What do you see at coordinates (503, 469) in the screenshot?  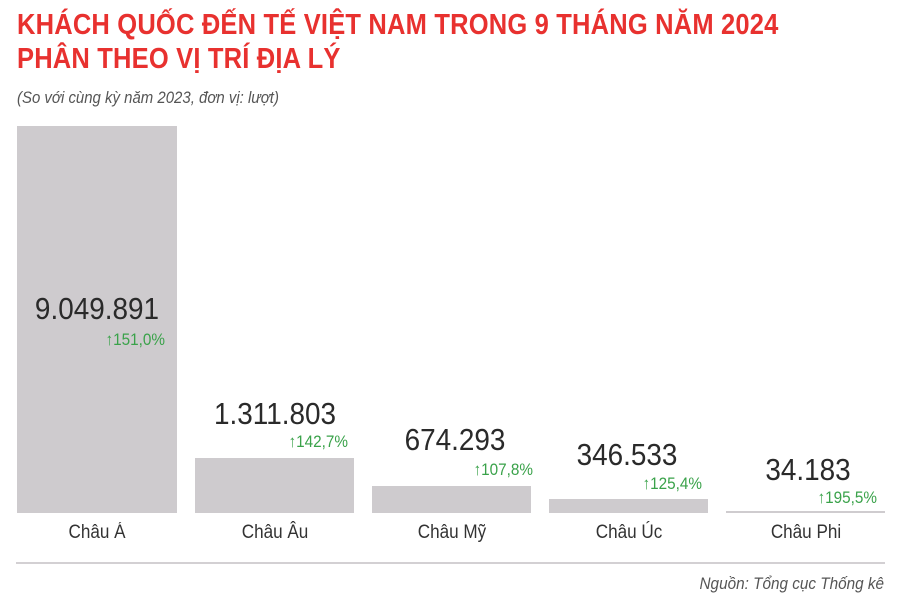 I see `change-label-chau-my: ↑107,8%` at bounding box center [503, 469].